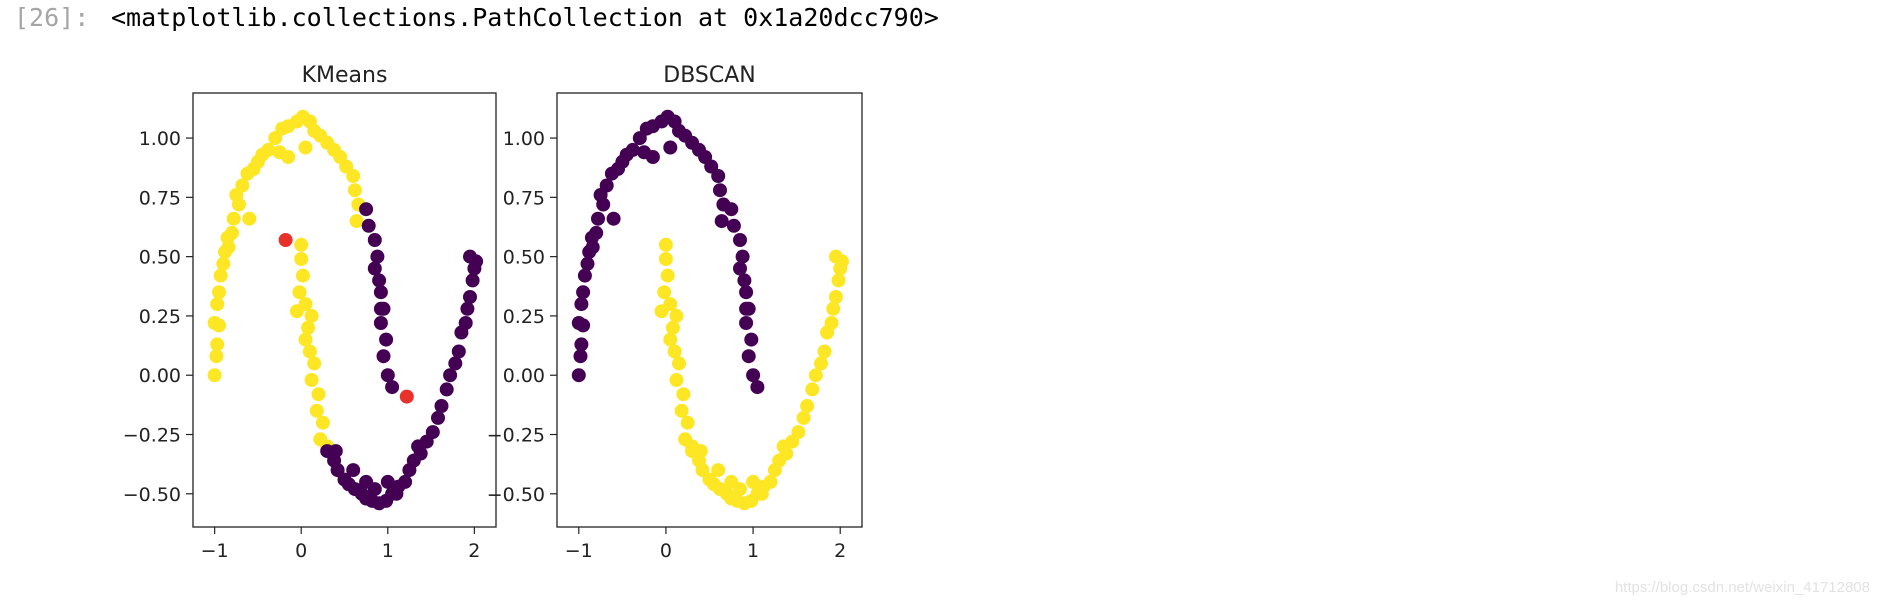 This screenshot has height=606, width=1880. Describe the element at coordinates (160, 376) in the screenshot. I see `y-tick-label: 0.00` at that location.